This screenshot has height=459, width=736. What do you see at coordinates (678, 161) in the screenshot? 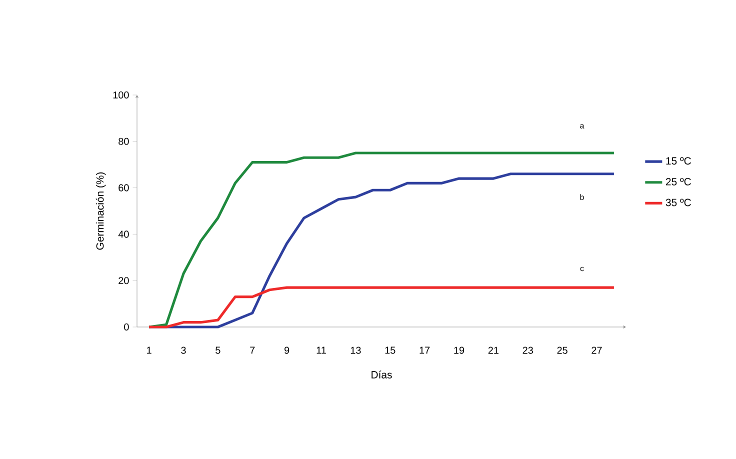
I see `legend-label: 15 ºC` at bounding box center [678, 161].